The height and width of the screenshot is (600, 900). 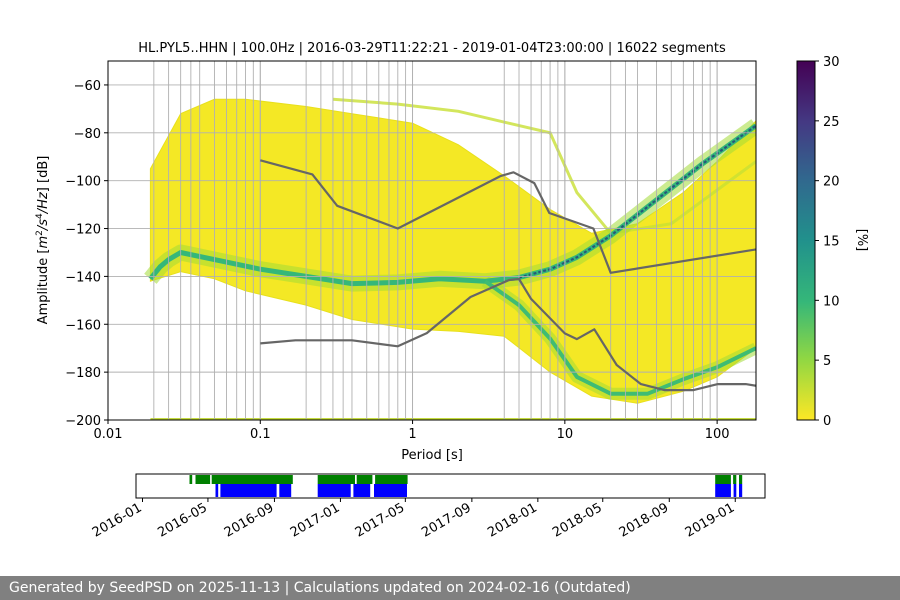 I want to click on colorbar-ticks: 0 5 10 15 20 25 30, so click(x=827, y=242).